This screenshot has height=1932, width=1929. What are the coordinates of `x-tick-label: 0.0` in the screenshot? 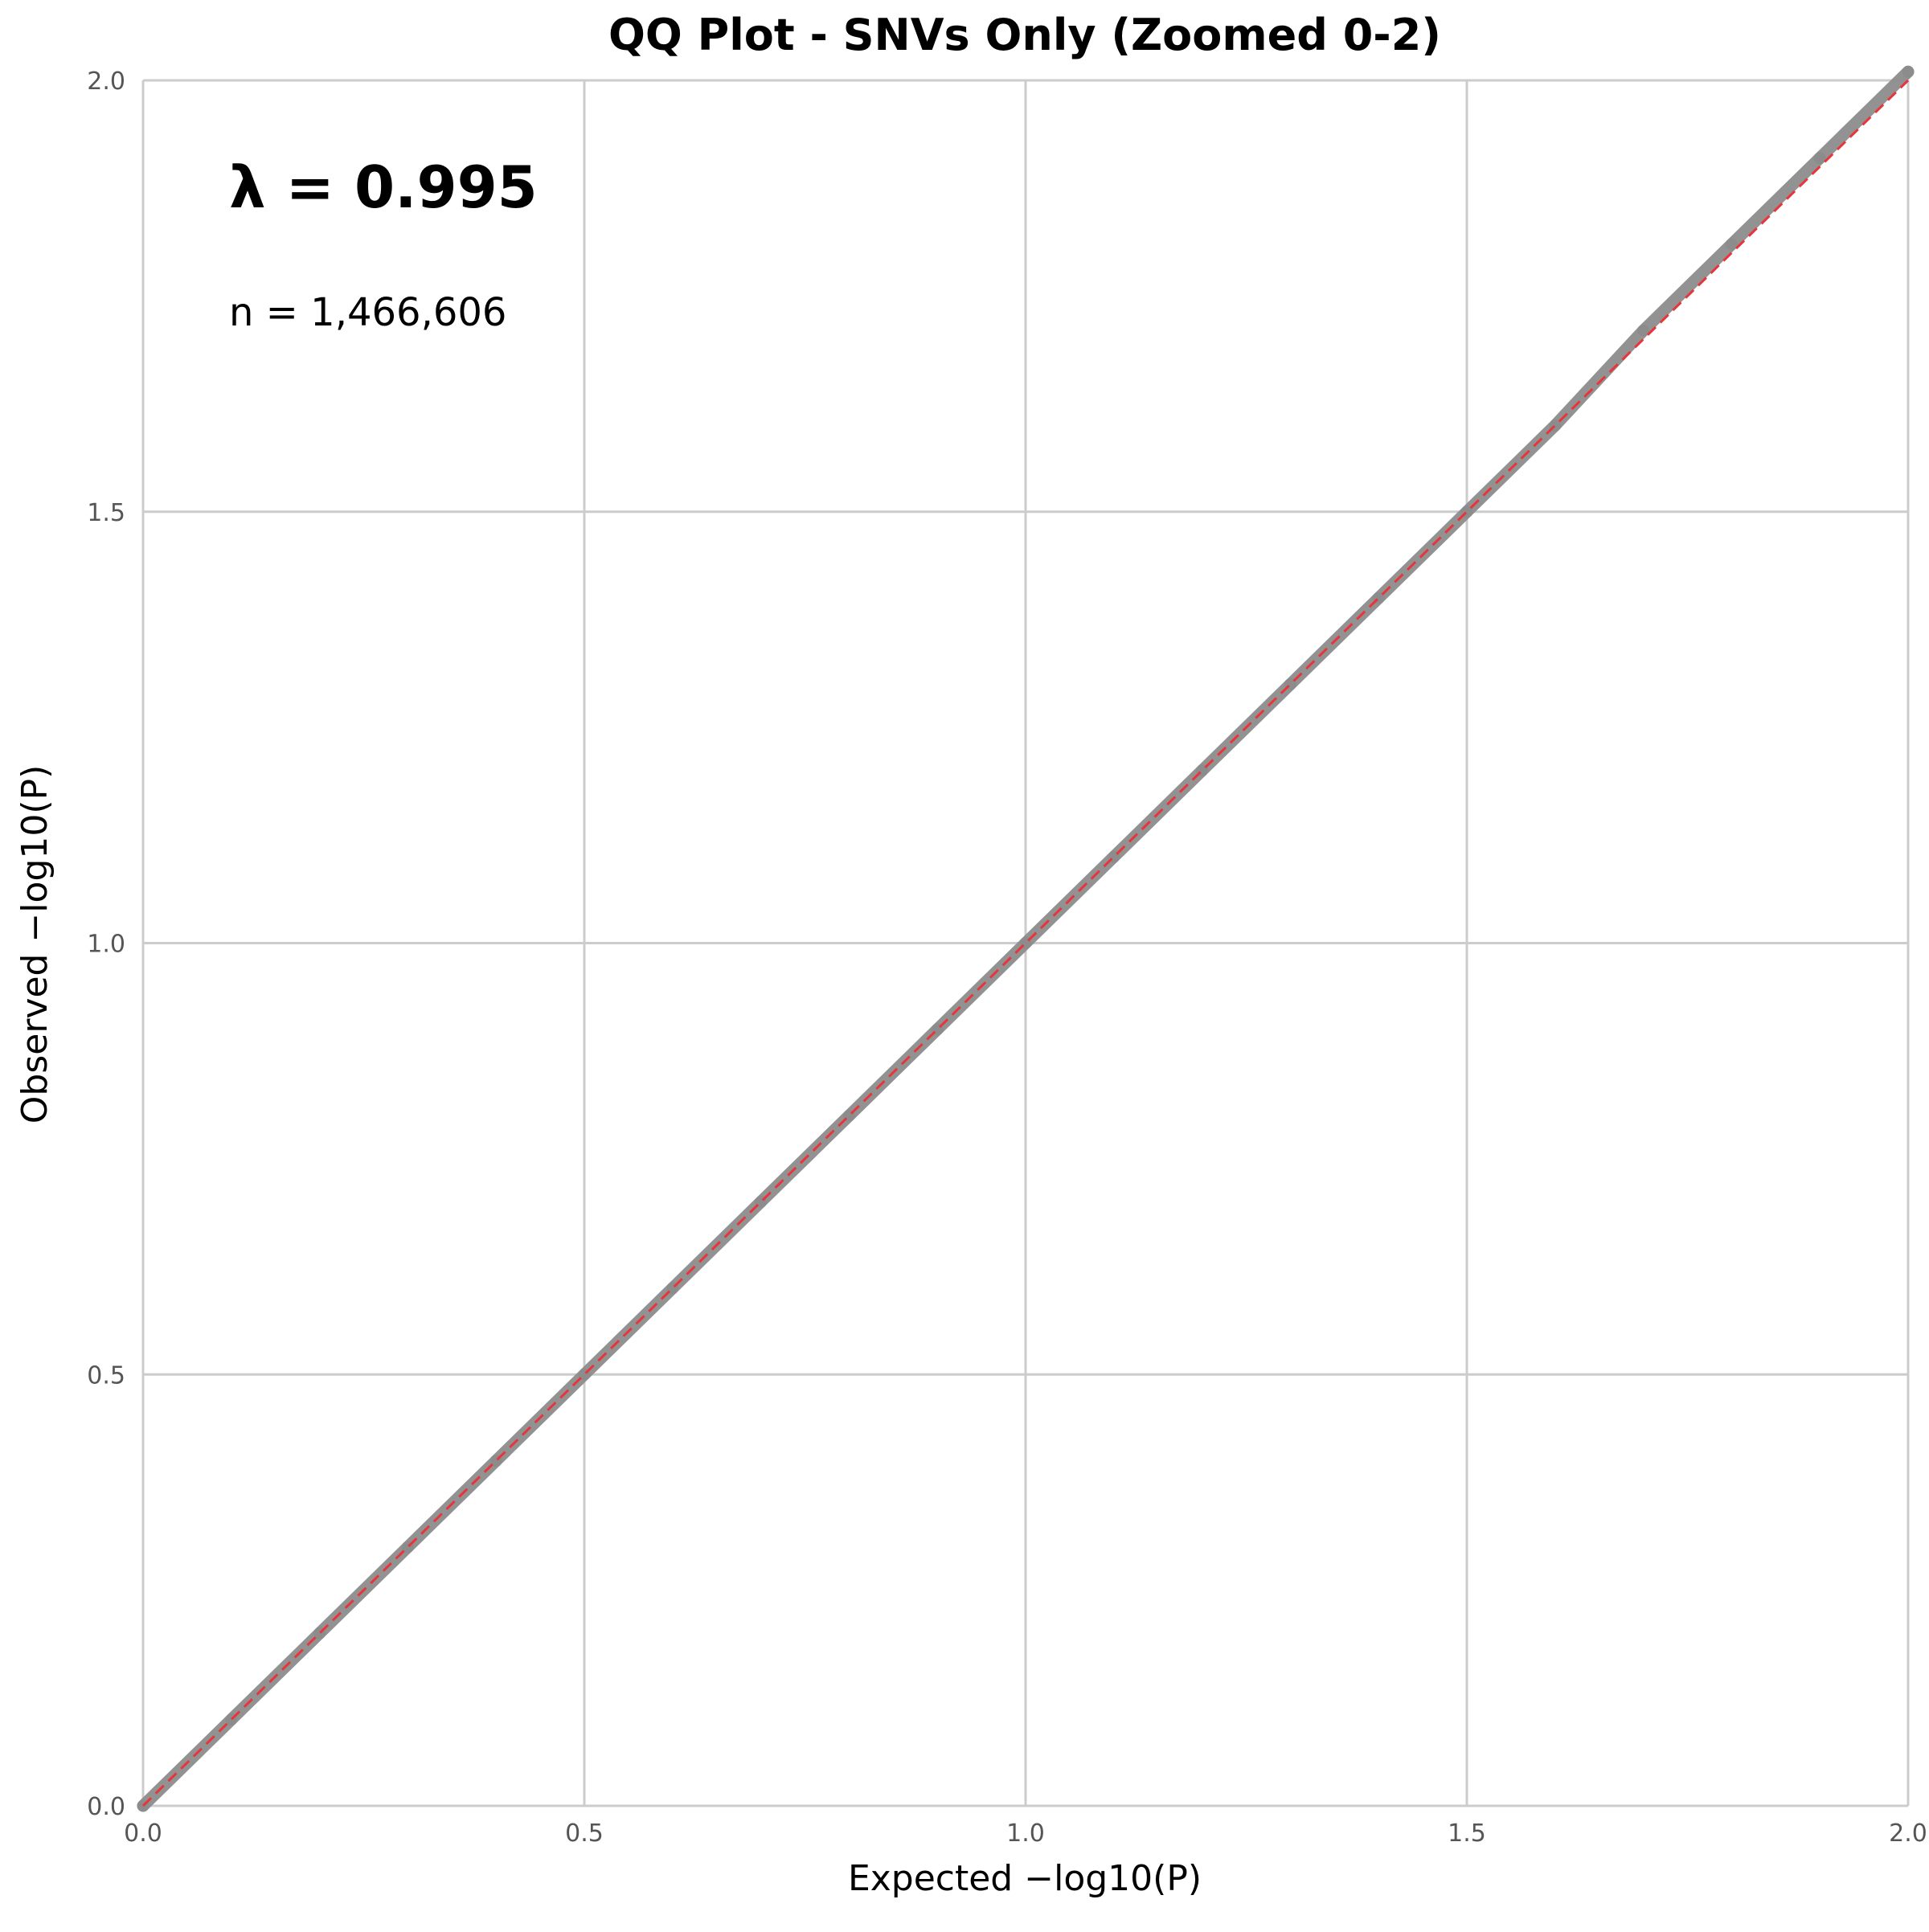 It's located at (143, 1833).